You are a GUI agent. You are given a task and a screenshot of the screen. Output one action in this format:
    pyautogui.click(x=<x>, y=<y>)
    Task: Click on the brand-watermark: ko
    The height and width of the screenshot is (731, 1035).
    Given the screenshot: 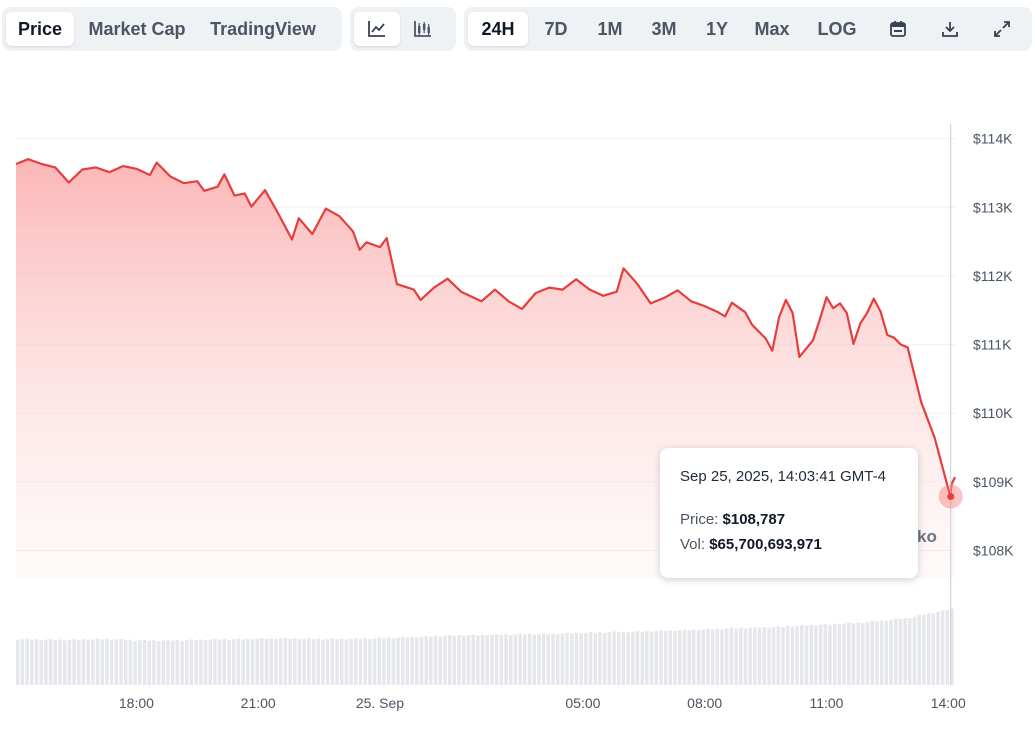 What is the action you would take?
    pyautogui.click(x=927, y=536)
    